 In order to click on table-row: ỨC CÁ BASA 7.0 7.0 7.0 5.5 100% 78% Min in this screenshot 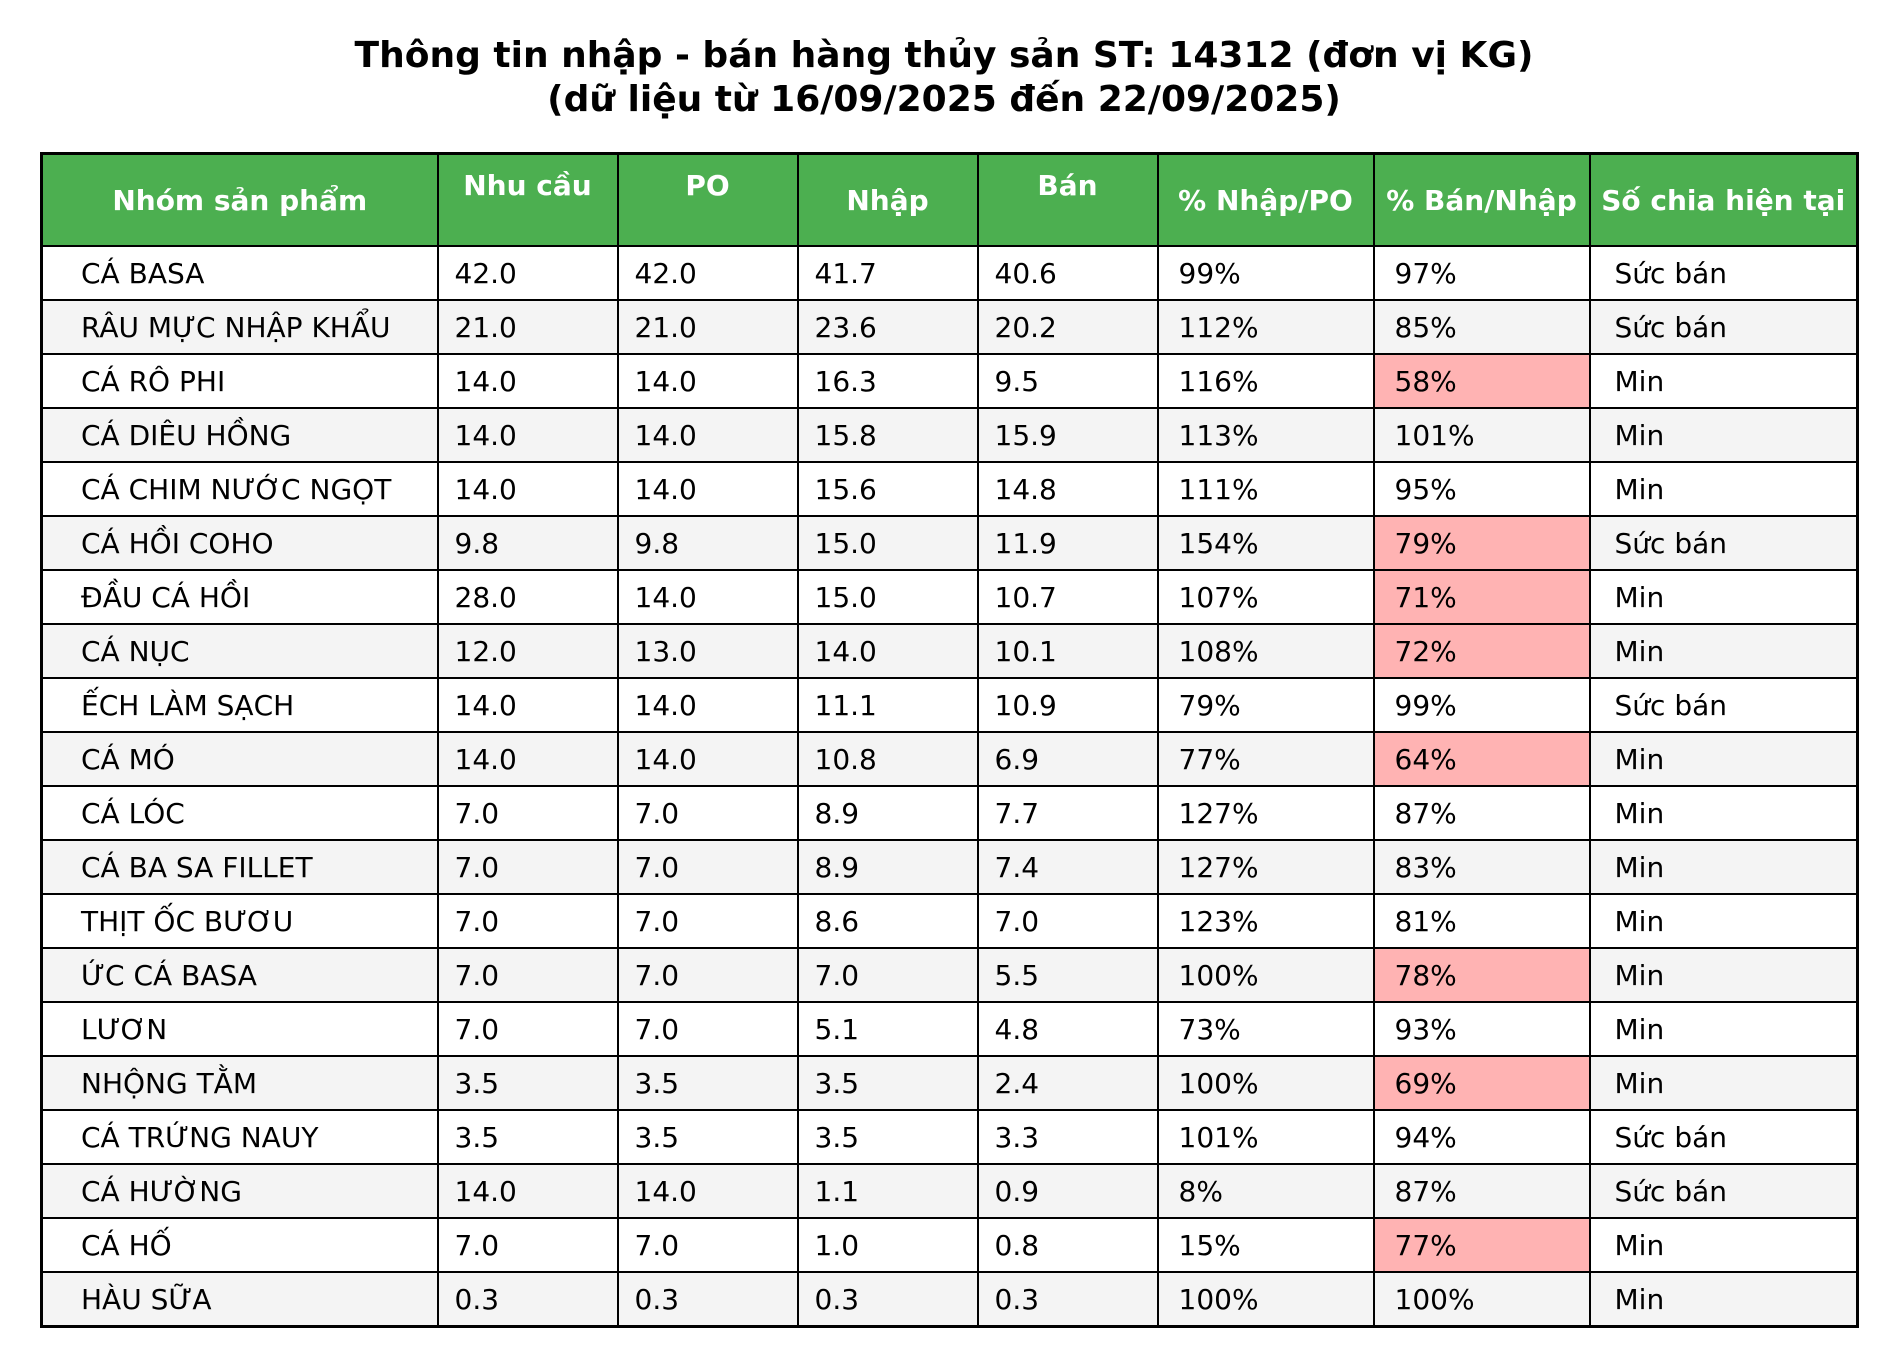, I will do `click(949, 975)`.